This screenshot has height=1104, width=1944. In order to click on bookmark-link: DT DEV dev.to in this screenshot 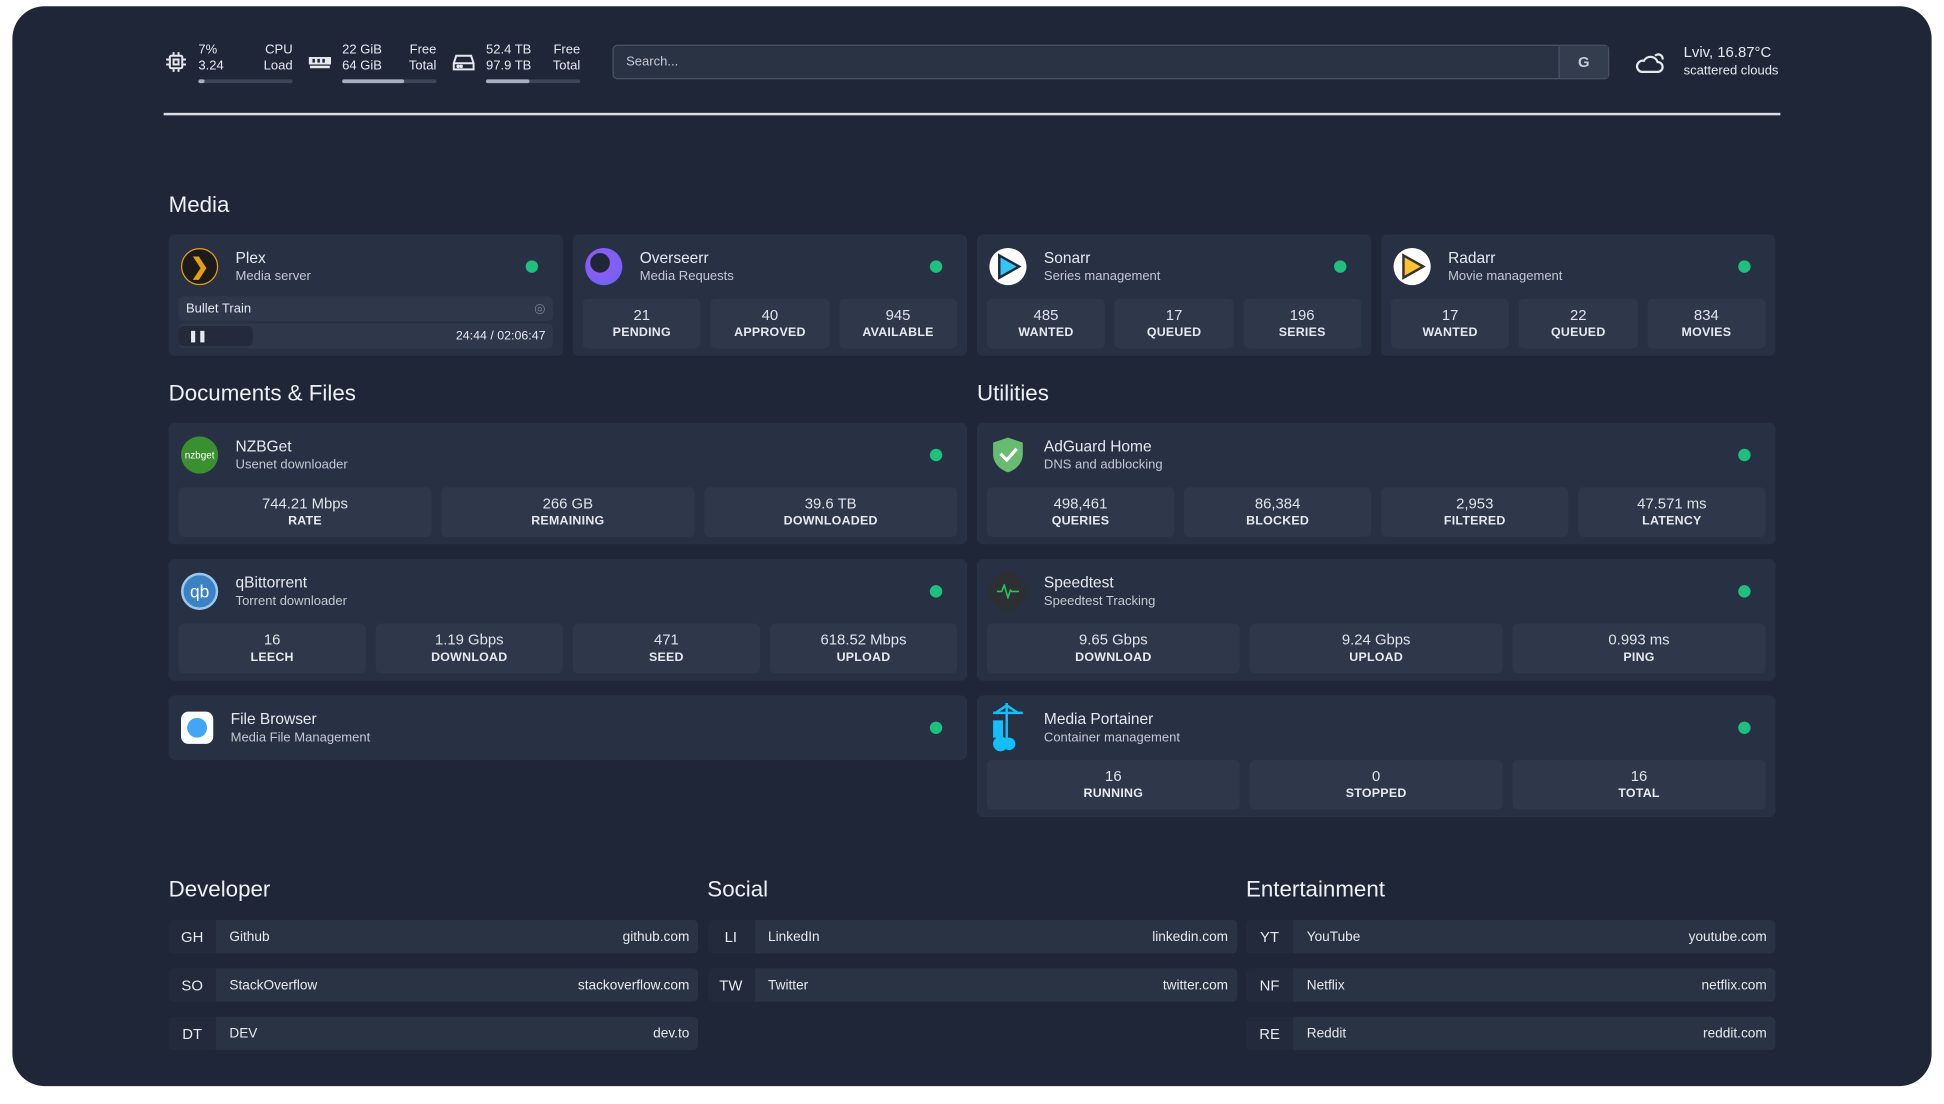, I will do `click(433, 1033)`.